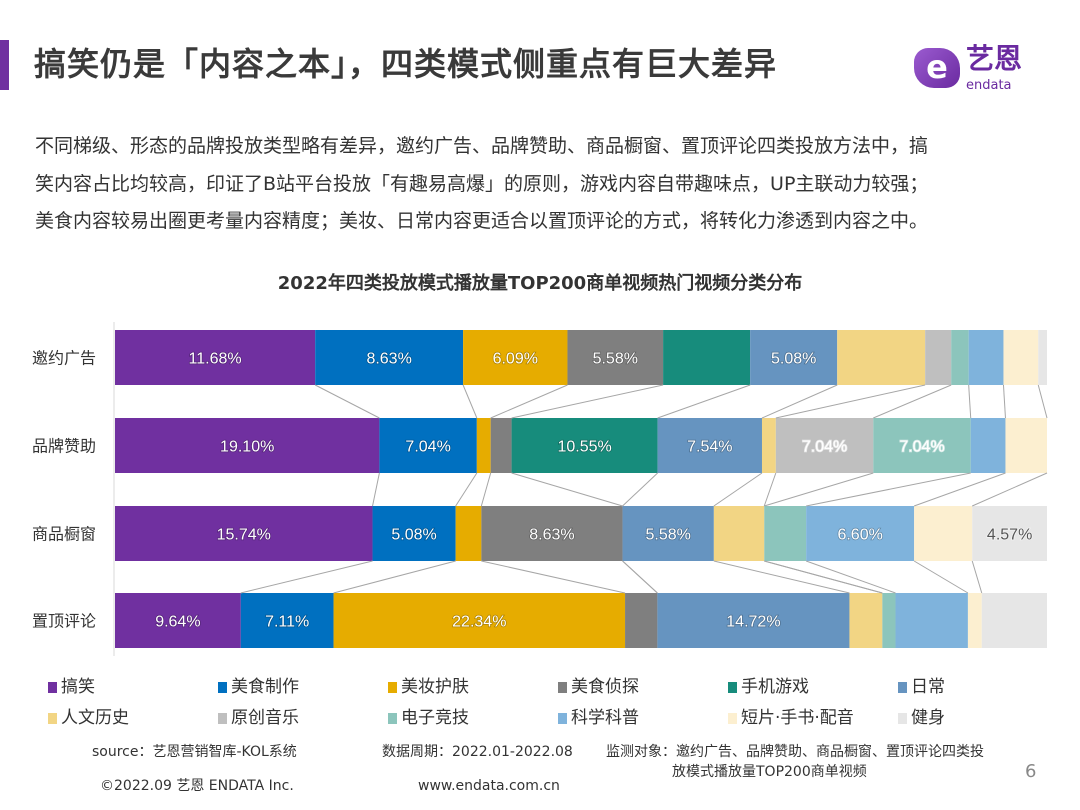  I want to click on data-period: 数据周期：2022.01-2022.08, so click(477, 752).